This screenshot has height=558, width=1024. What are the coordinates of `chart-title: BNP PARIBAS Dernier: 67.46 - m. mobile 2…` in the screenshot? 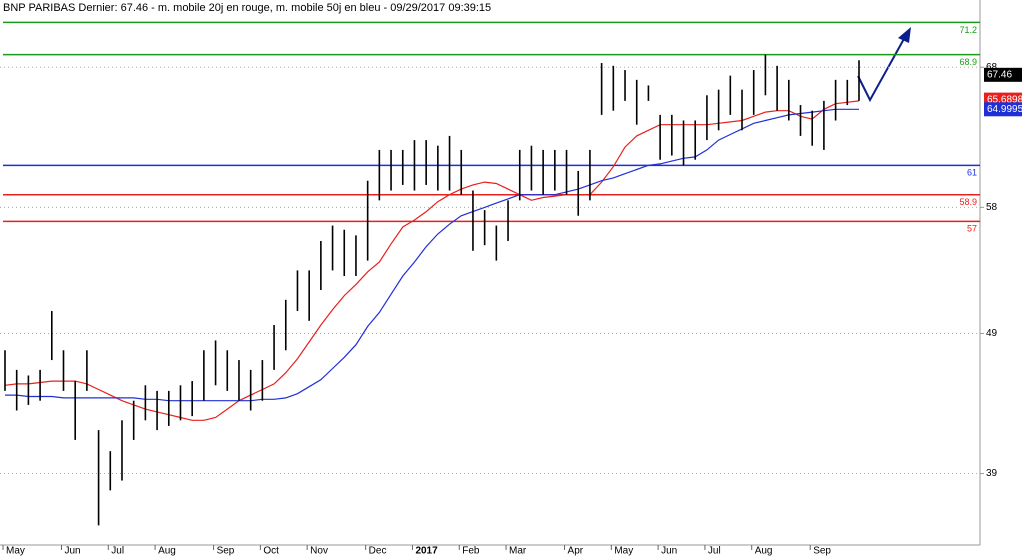 It's located at (247, 8).